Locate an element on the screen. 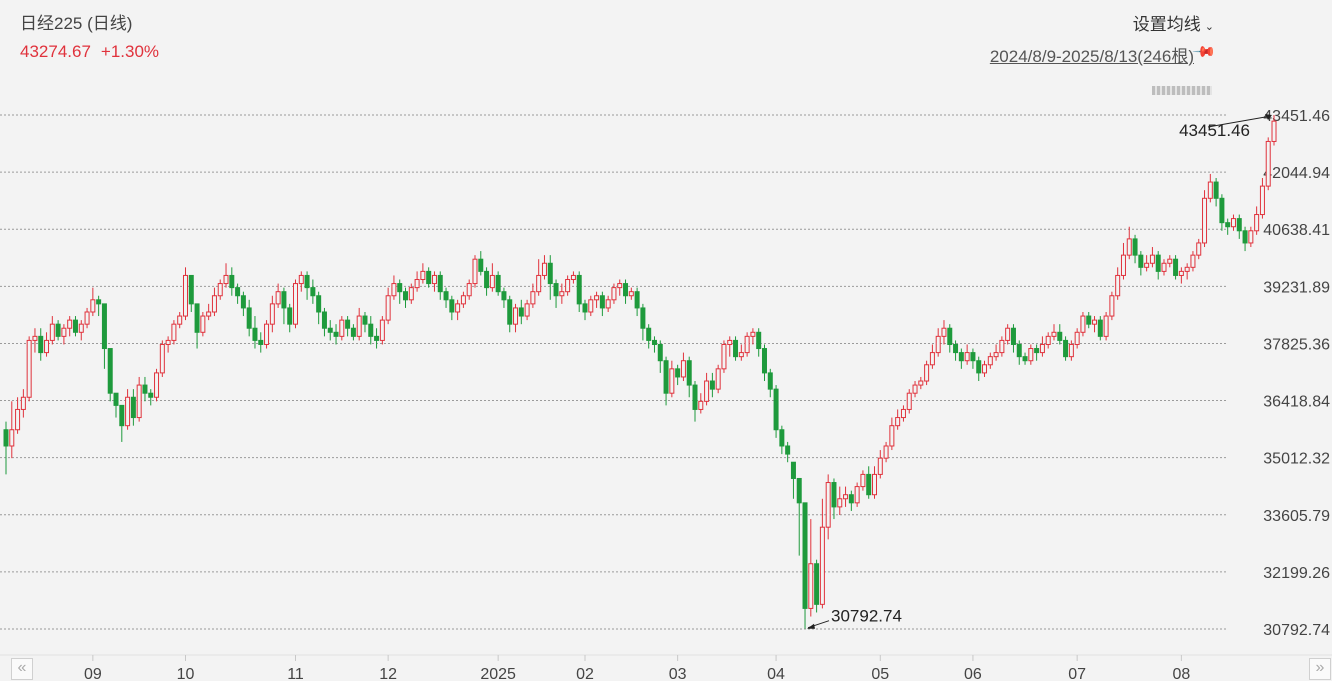 This screenshot has height=681, width=1332. indicator-toggle is located at coordinates (1182, 90).